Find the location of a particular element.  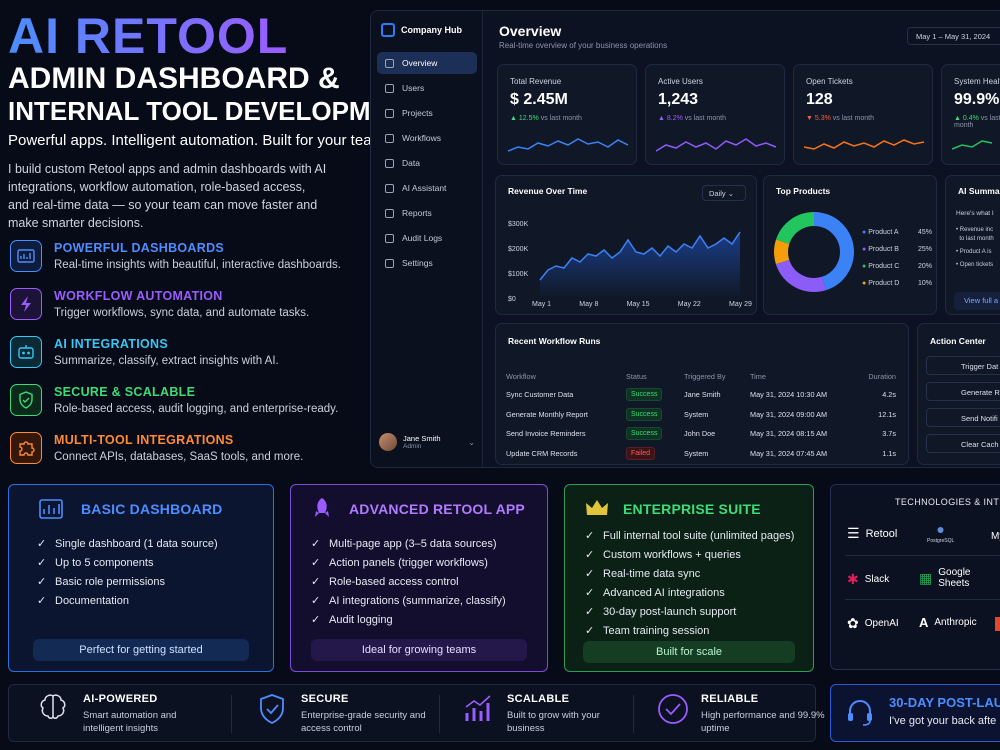

page-title: Overview is located at coordinates (530, 31).